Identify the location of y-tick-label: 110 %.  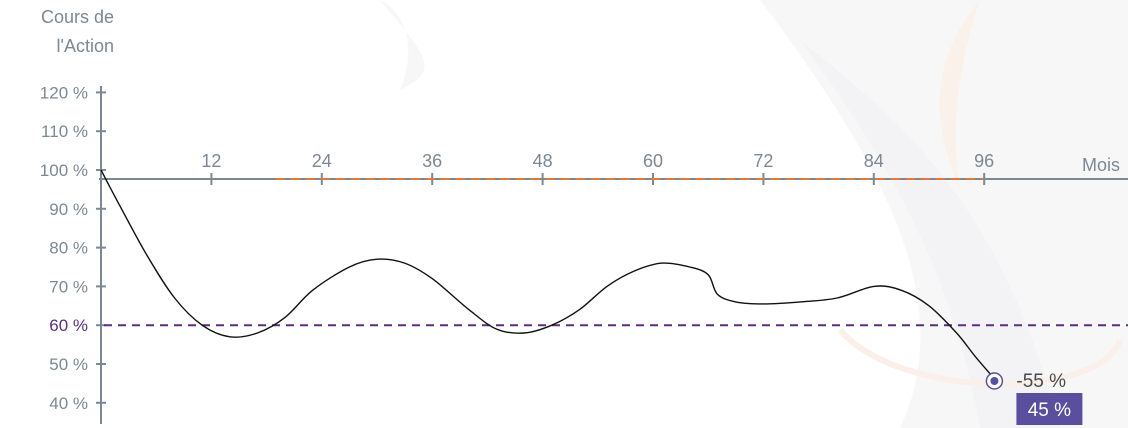
(64, 131).